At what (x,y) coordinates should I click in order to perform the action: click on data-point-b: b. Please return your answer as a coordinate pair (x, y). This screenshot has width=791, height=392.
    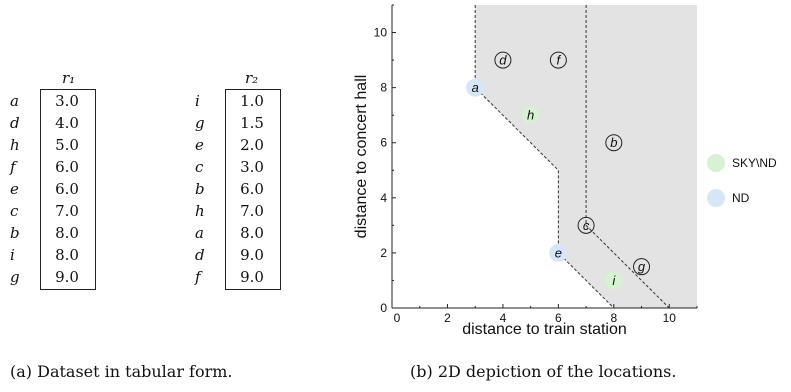
    Looking at the image, I should click on (614, 143).